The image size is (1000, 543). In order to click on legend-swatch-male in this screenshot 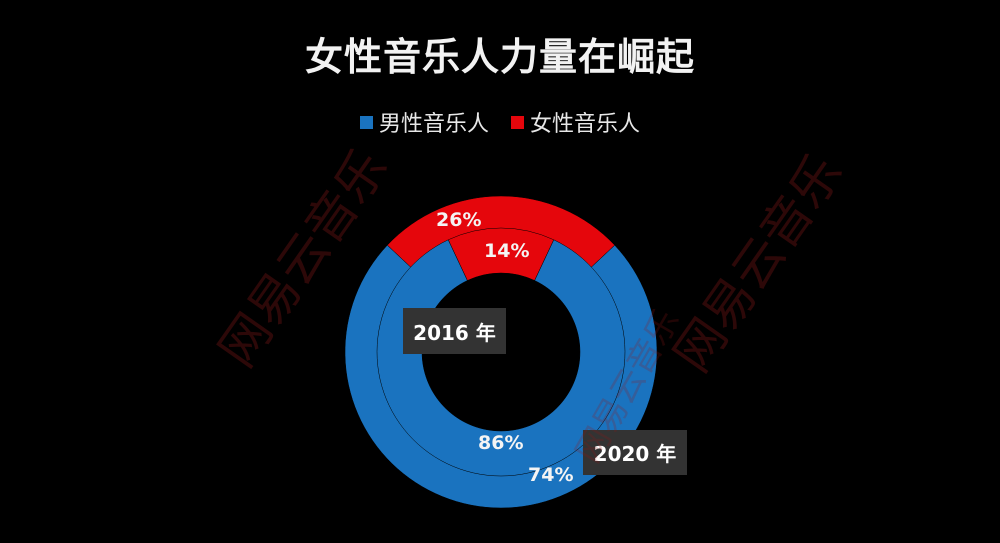, I will do `click(366, 122)`.